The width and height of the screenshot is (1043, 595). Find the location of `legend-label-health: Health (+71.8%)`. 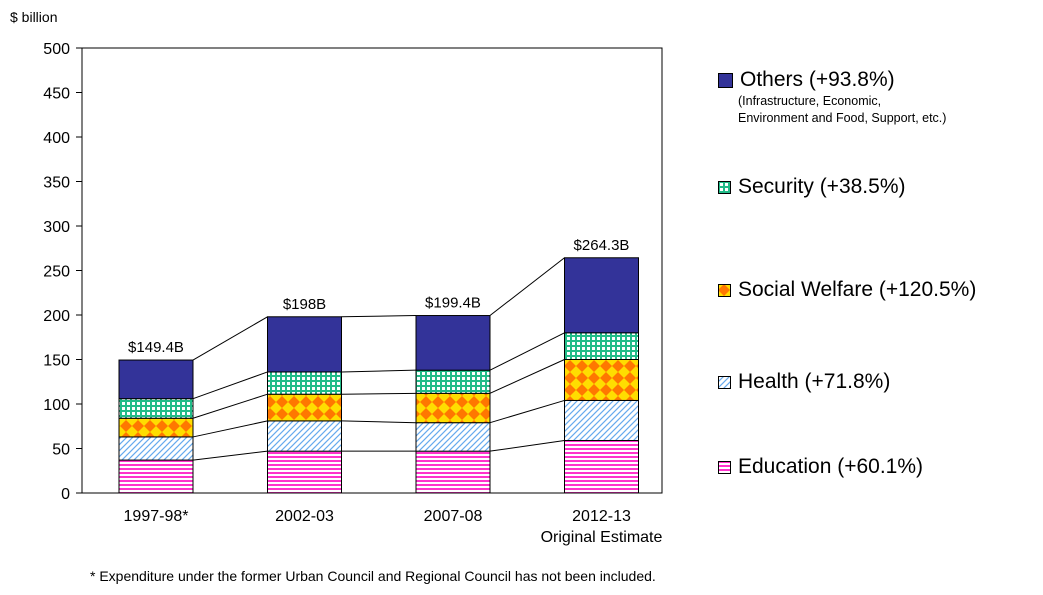

legend-label-health: Health (+71.8%) is located at coordinates (814, 381).